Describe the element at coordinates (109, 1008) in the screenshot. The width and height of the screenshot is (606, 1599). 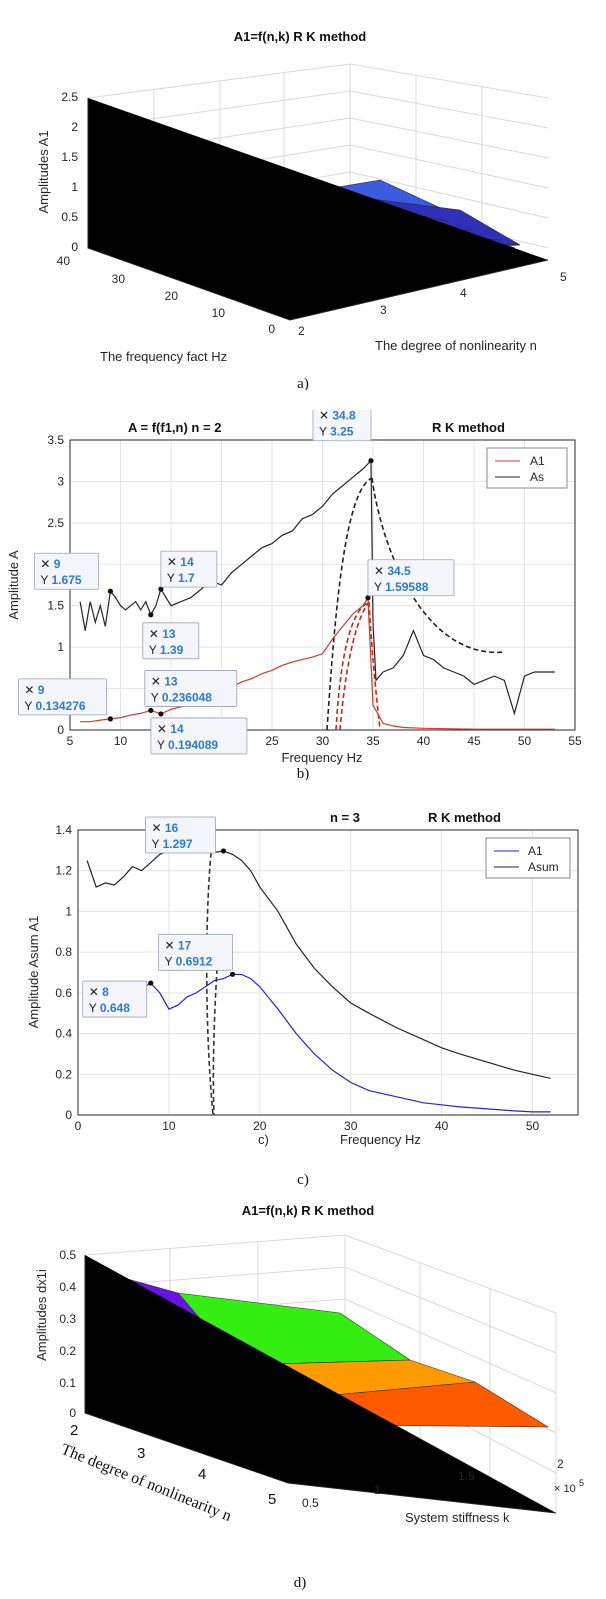
I see `datatip-y: Y 0.648` at that location.